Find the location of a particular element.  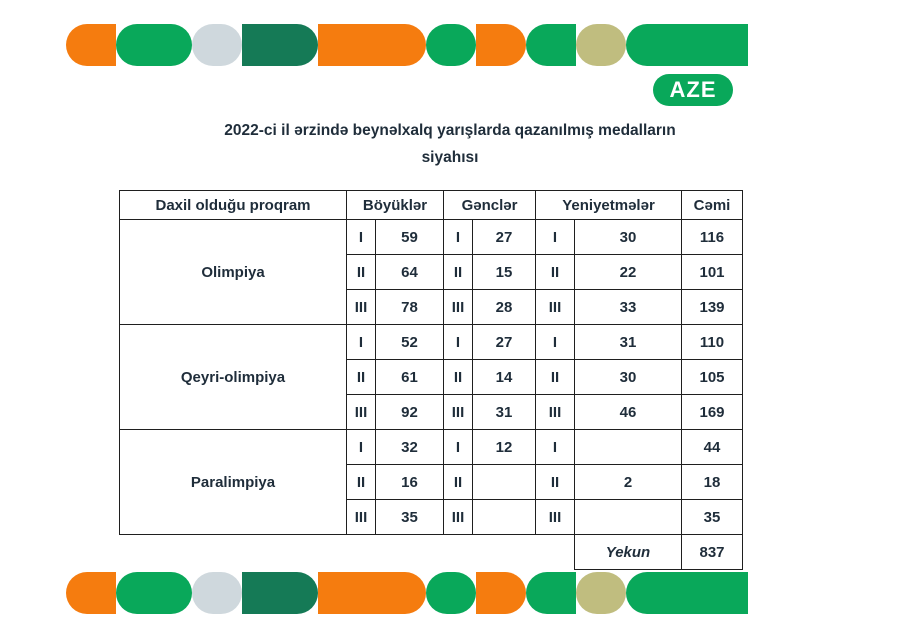

header-youth: Yeniyetmələr is located at coordinates (608, 205).